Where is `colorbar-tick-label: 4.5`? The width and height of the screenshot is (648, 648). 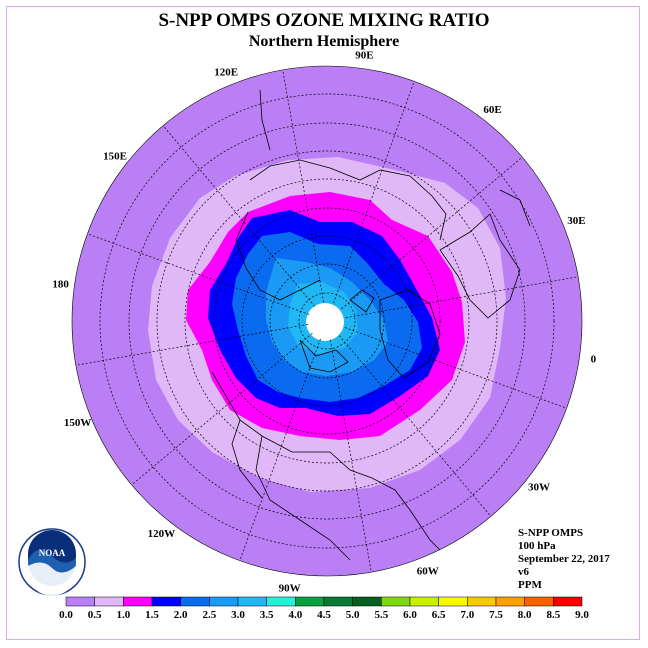 colorbar-tick-label: 4.5 is located at coordinates (324, 615).